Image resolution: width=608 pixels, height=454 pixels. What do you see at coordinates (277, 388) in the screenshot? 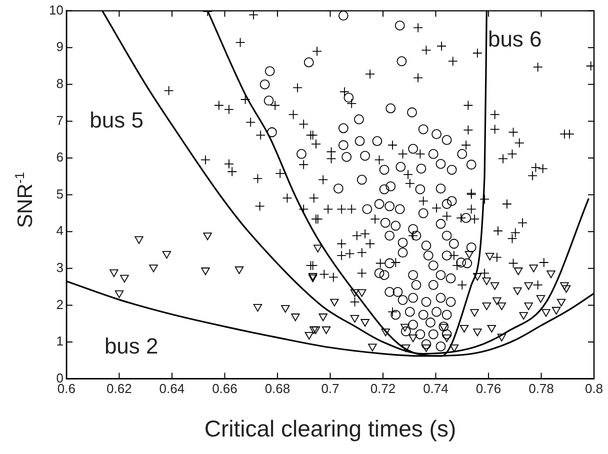
I see `x-tick-label: 0.68` at bounding box center [277, 388].